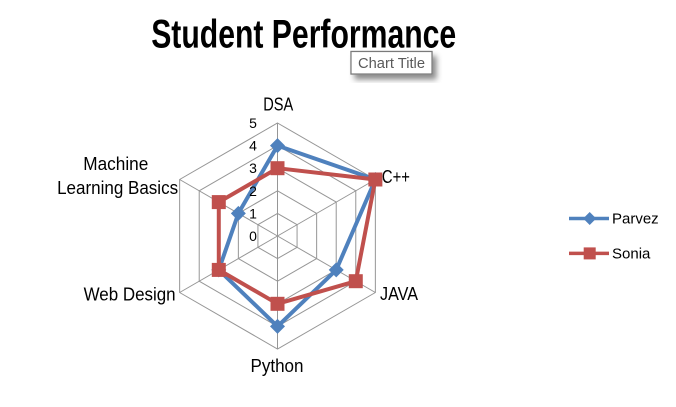  What do you see at coordinates (253, 168) in the screenshot?
I see `svg-text: 3` at bounding box center [253, 168].